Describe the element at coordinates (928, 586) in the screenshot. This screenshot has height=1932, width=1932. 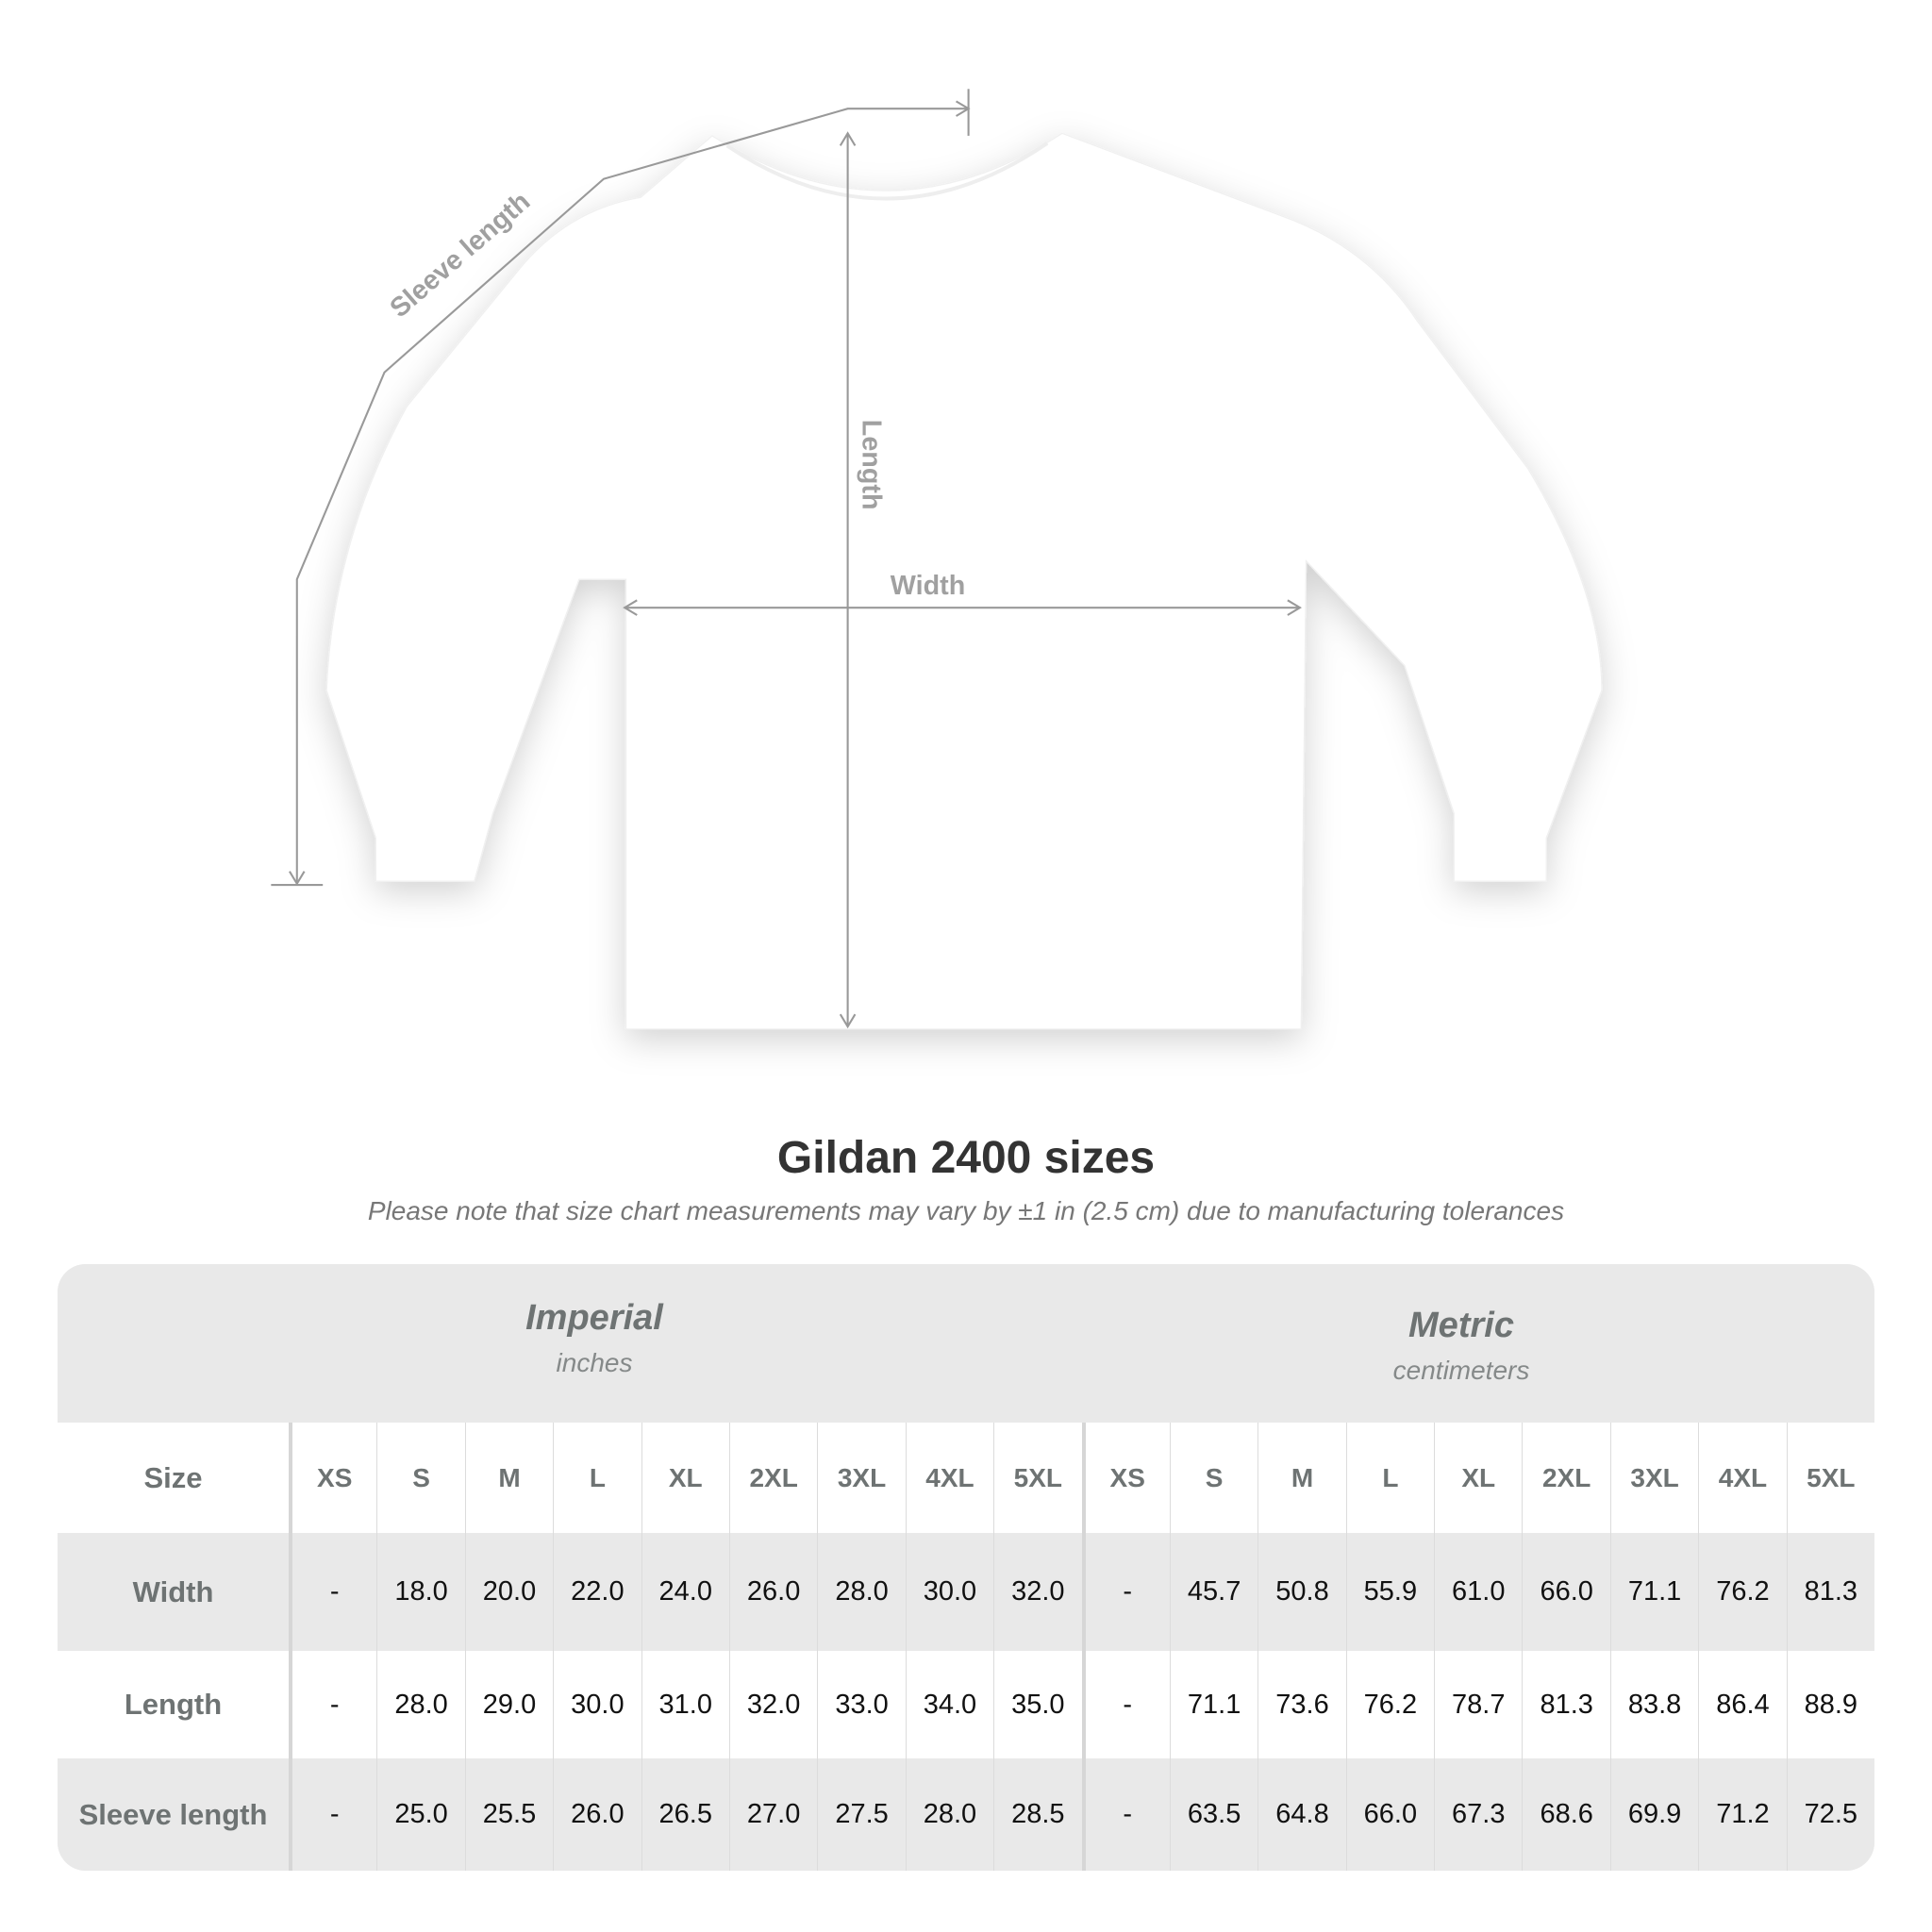
I see `width-label: Width` at that location.